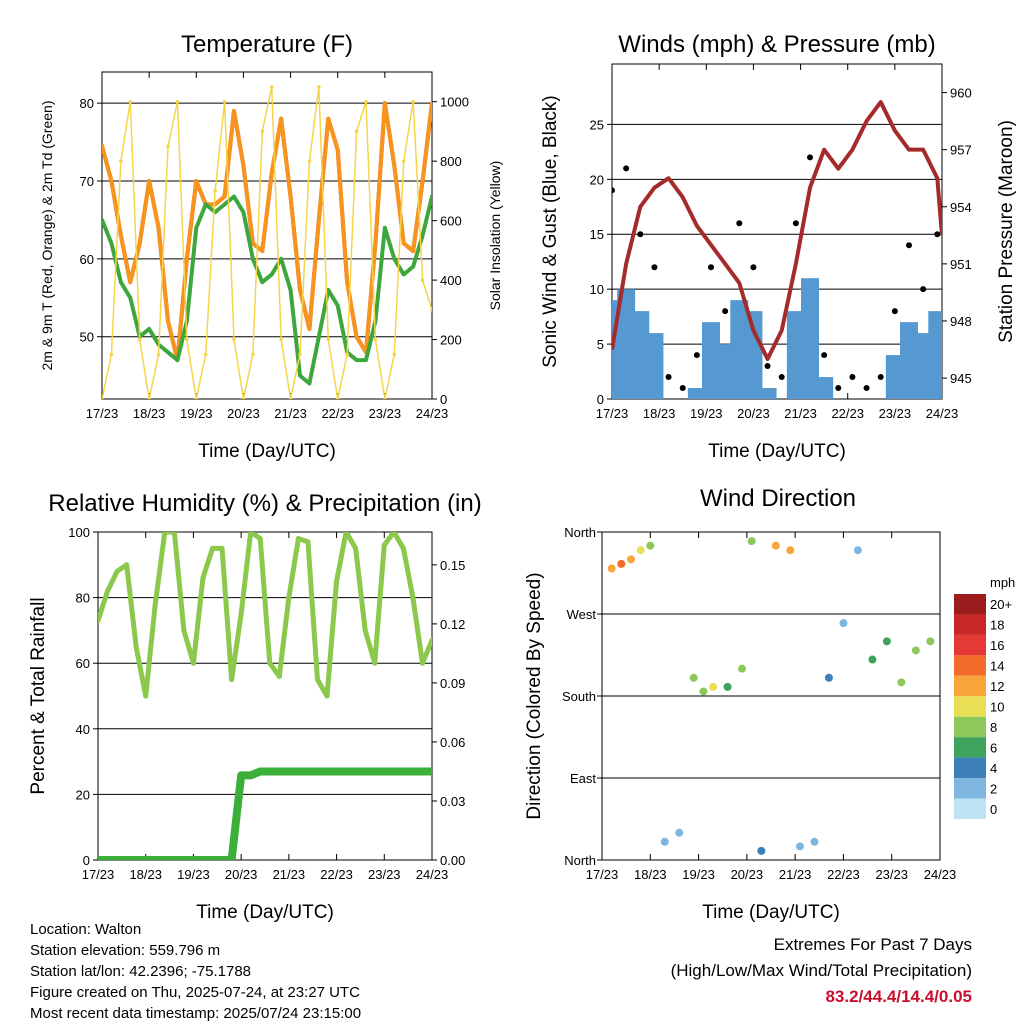 Image resolution: width=1024 pixels, height=1024 pixels. What do you see at coordinates (83, 729) in the screenshot?
I see `y-tick-label: 40` at bounding box center [83, 729].